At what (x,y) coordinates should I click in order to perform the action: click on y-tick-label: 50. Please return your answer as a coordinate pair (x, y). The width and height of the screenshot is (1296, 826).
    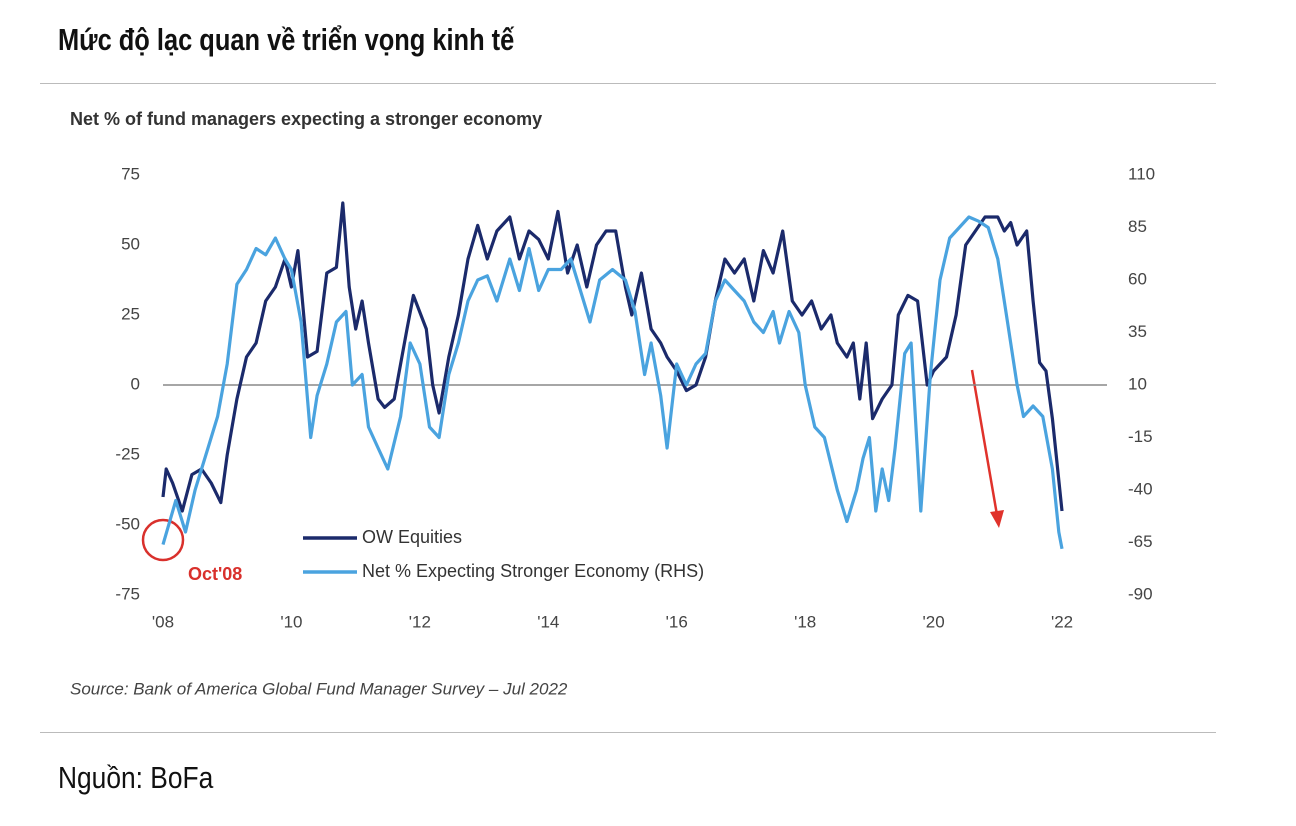
    Looking at the image, I should click on (130, 243).